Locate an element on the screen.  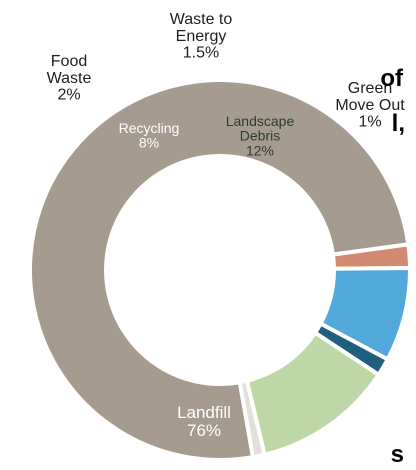
slice-food-waste-label-line-3: 2% is located at coordinates (68, 95).